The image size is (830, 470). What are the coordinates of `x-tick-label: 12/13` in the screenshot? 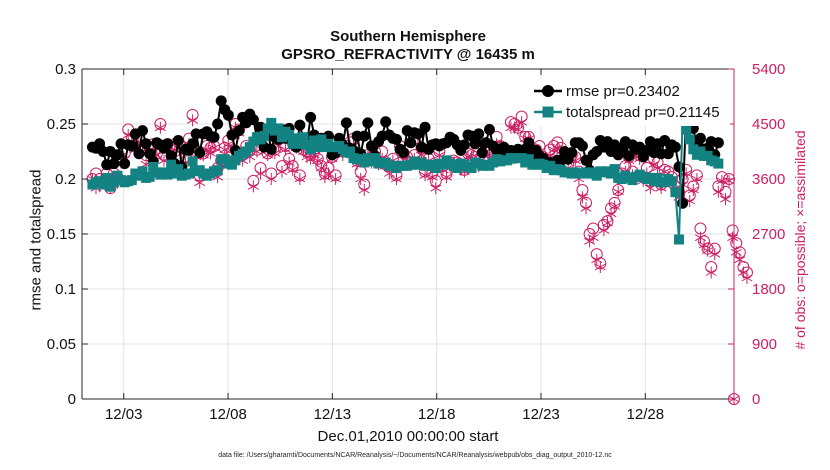 It's located at (333, 414).